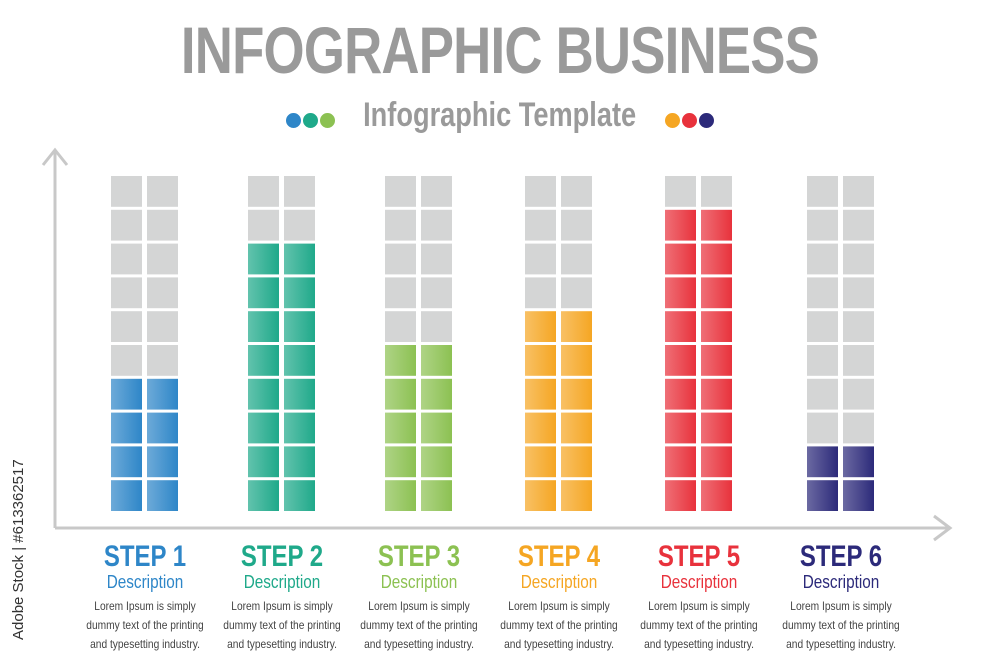 This screenshot has width=1000, height=667. Describe the element at coordinates (500, 50) in the screenshot. I see `title: INFOGRAPHIC BUSINESS` at that location.